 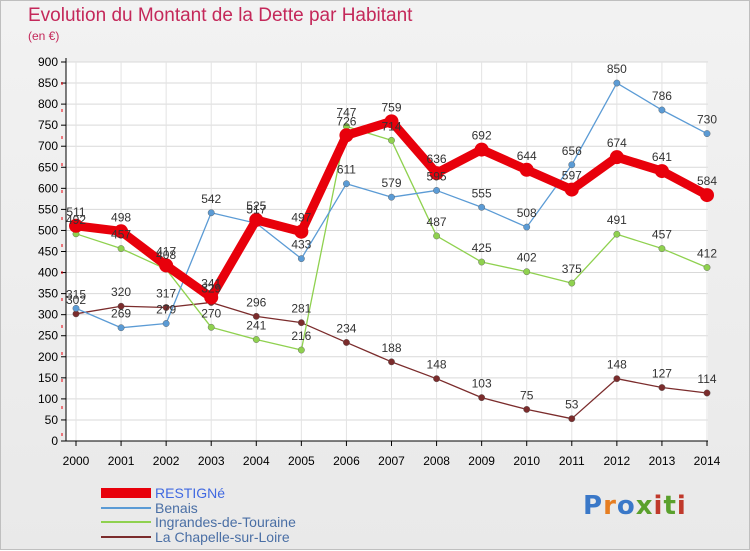 I want to click on data-label: 511, so click(x=75, y=212).